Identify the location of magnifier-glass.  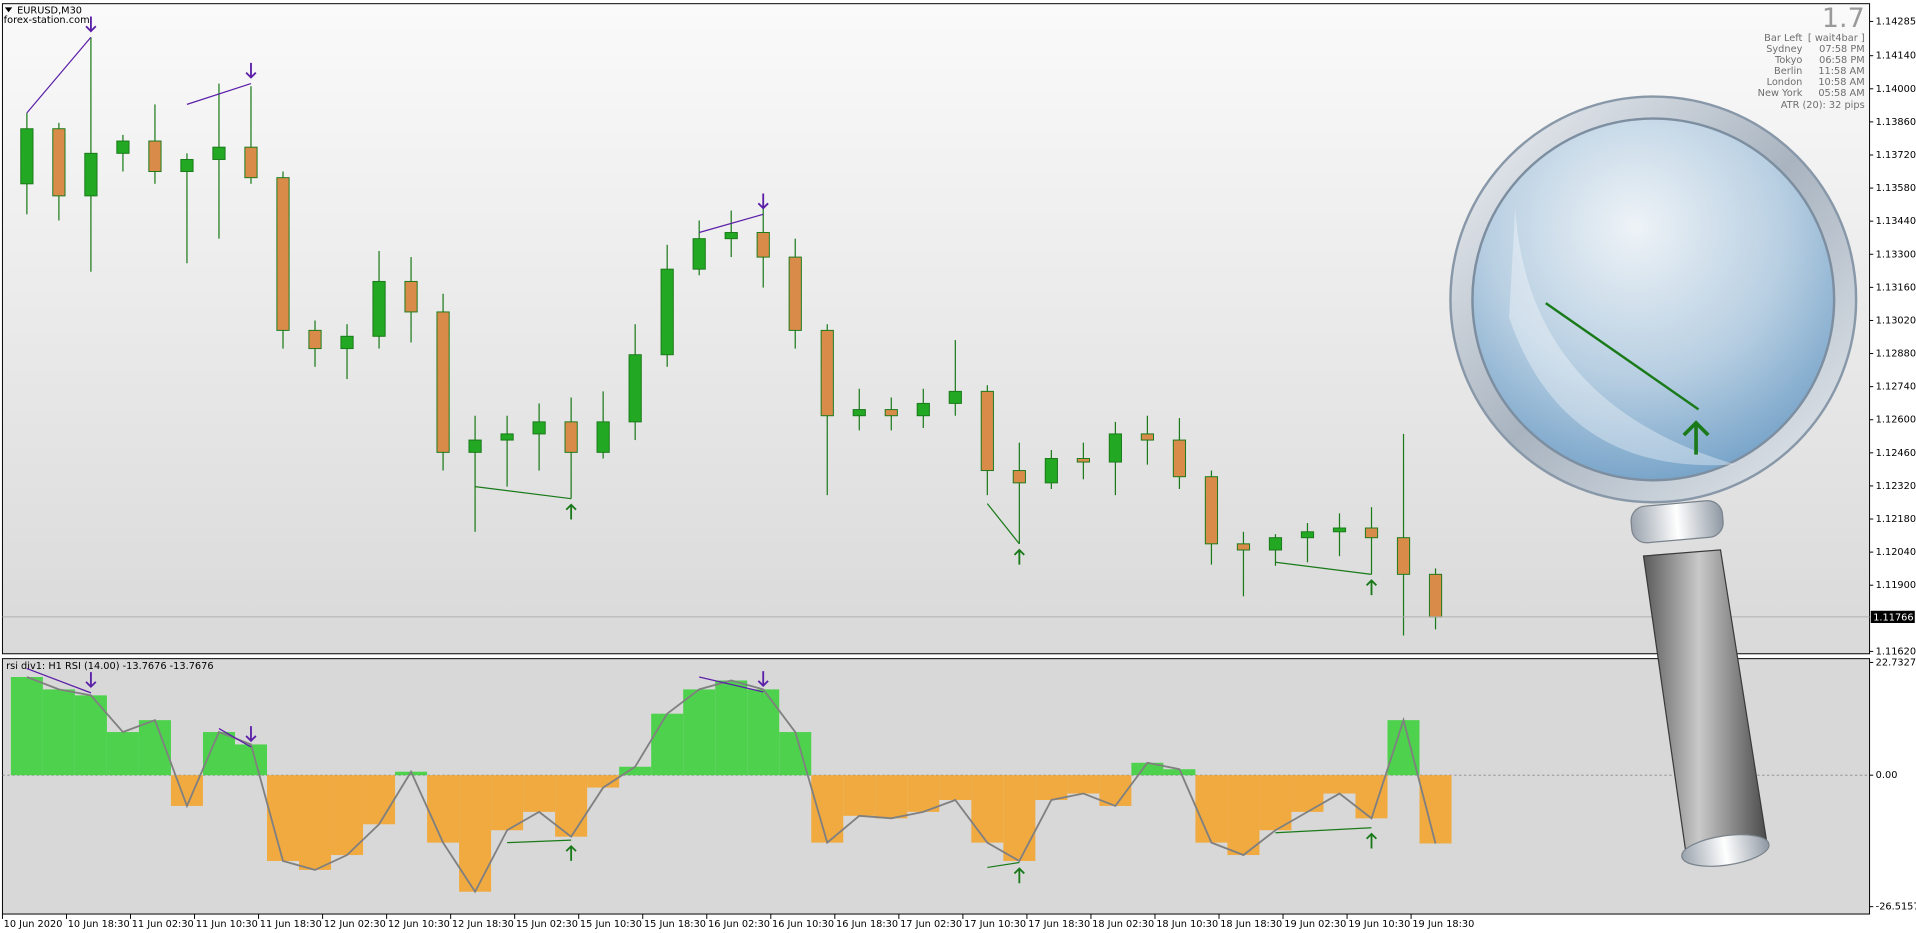
(1653, 299).